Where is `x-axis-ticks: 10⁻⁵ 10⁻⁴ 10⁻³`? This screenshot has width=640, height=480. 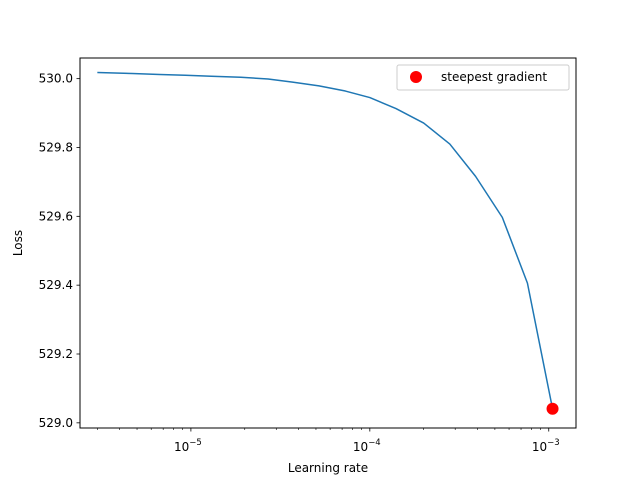
x-axis-ticks: 10⁻⁵ 10⁻⁴ 10⁻³ is located at coordinates (328, 441).